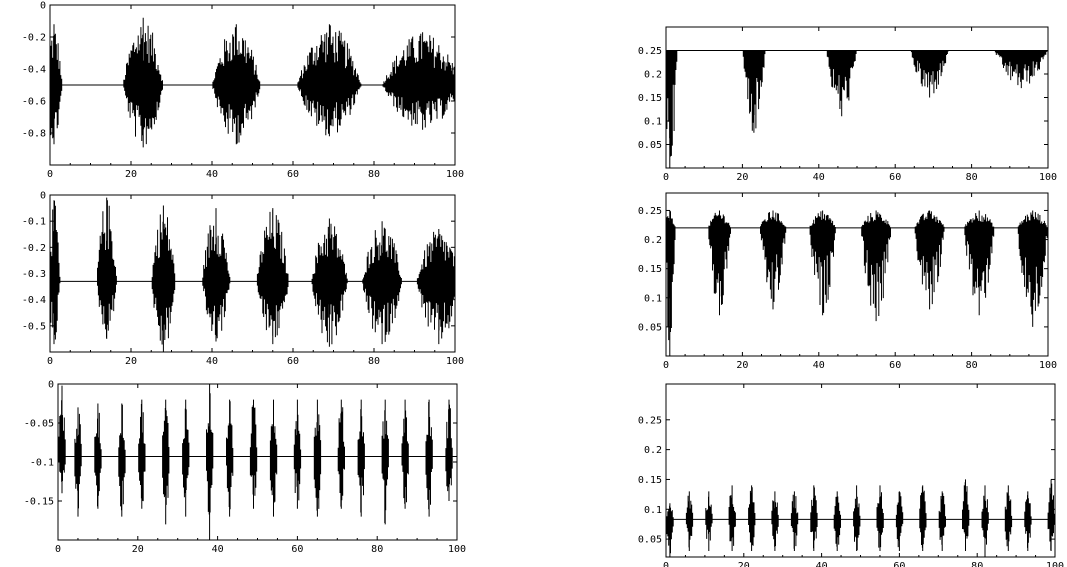 This screenshot has height=567, width=1067. I want to click on y-tick-label: -0.15, so click(39, 502).